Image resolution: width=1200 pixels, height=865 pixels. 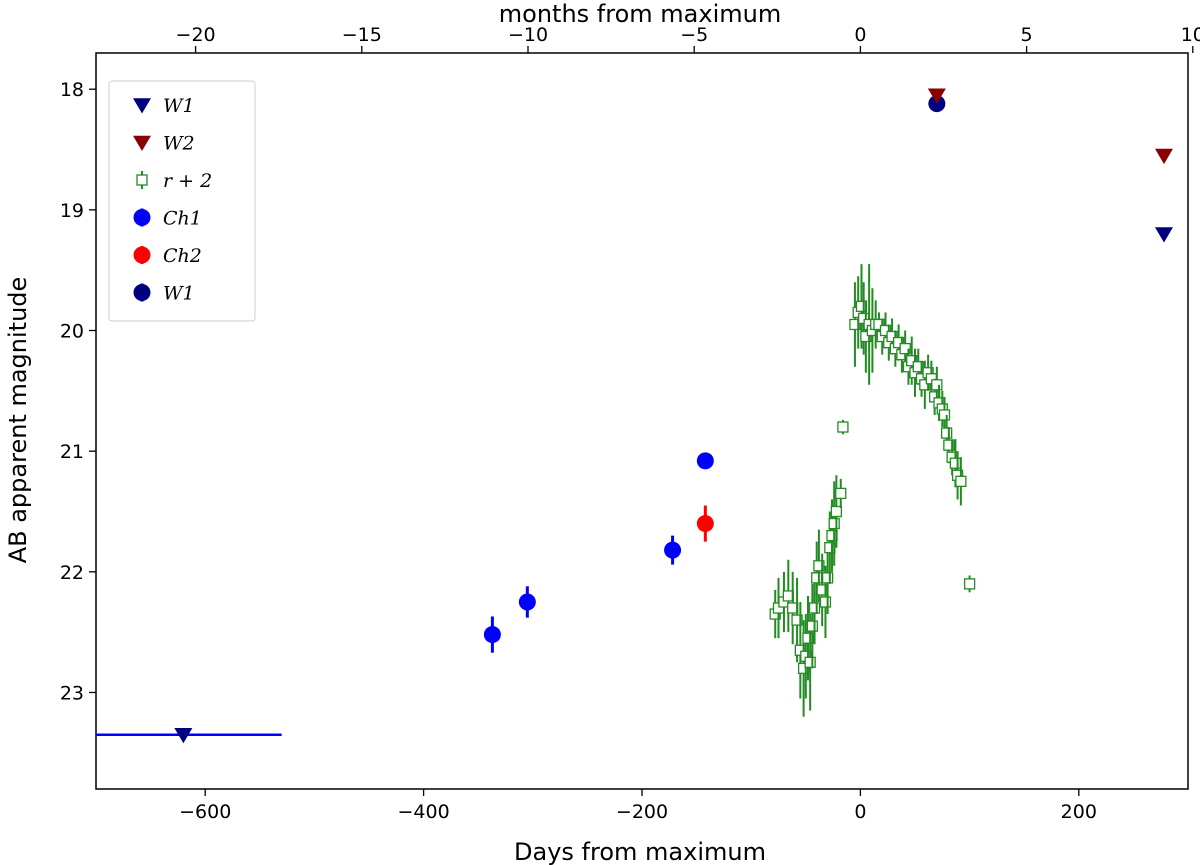 What do you see at coordinates (187, 181) in the screenshot?
I see `legend-label: r + 2` at bounding box center [187, 181].